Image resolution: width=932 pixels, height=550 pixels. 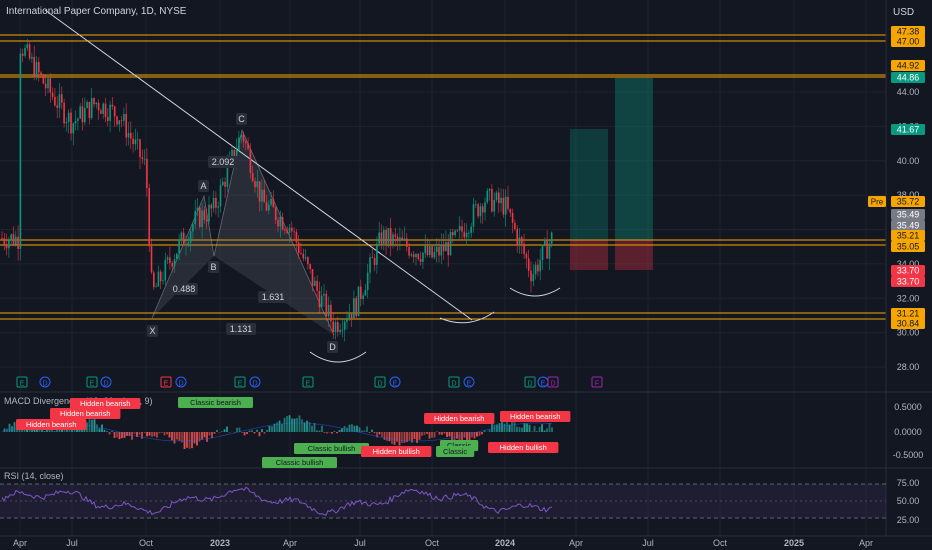 I want to click on event-dividend-icon: D, so click(x=106, y=382).